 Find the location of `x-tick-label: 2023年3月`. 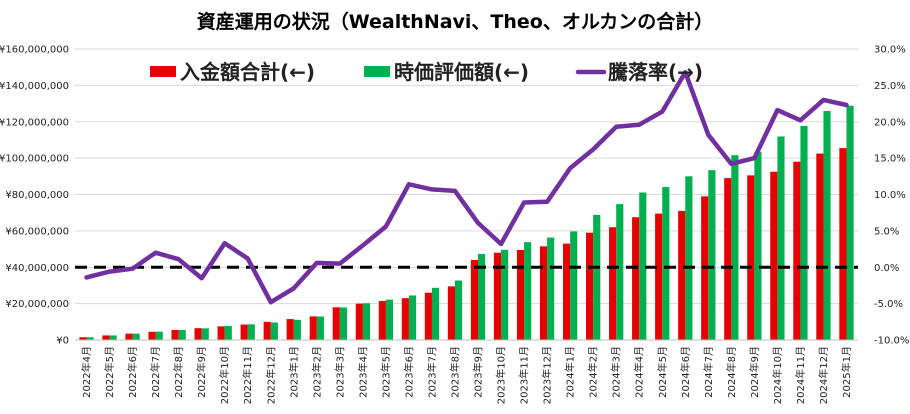

x-tick-label: 2023年3月 is located at coordinates (339, 372).